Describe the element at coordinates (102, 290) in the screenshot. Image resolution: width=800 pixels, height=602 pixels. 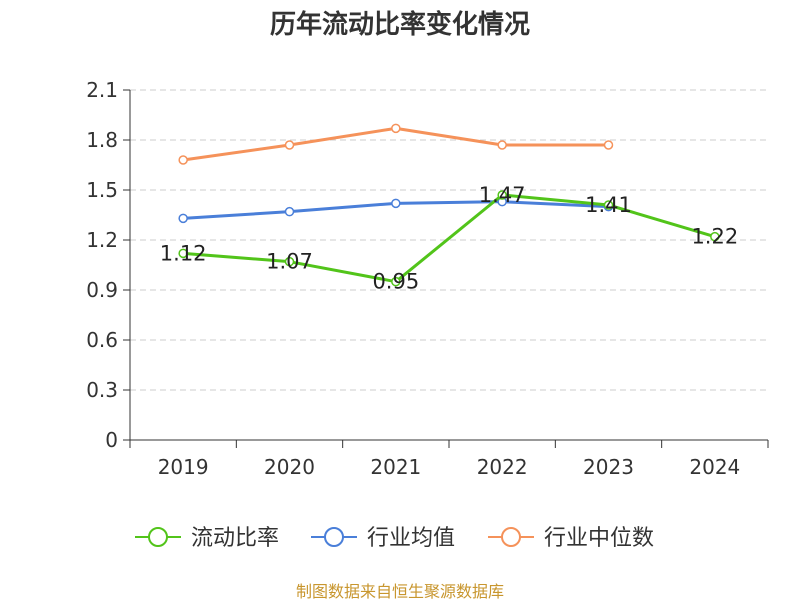
I see `y-tick-label: 0.9` at that location.